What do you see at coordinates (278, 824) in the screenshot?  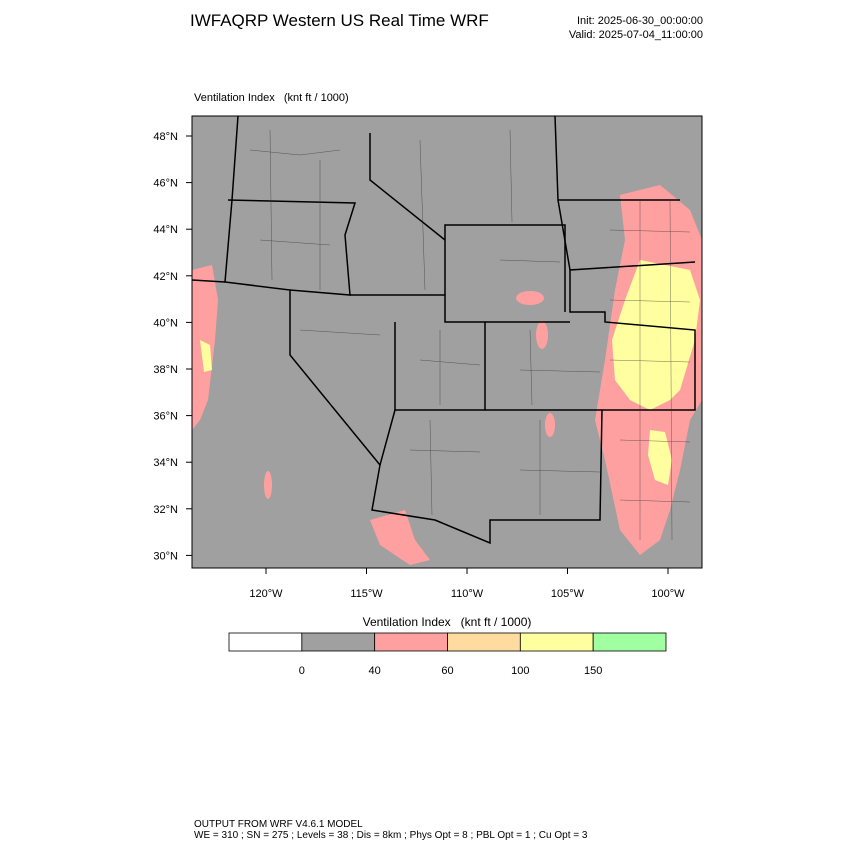 I see `footer-line: OUTPUT FROM WRF V4.6.1 MODEL` at bounding box center [278, 824].